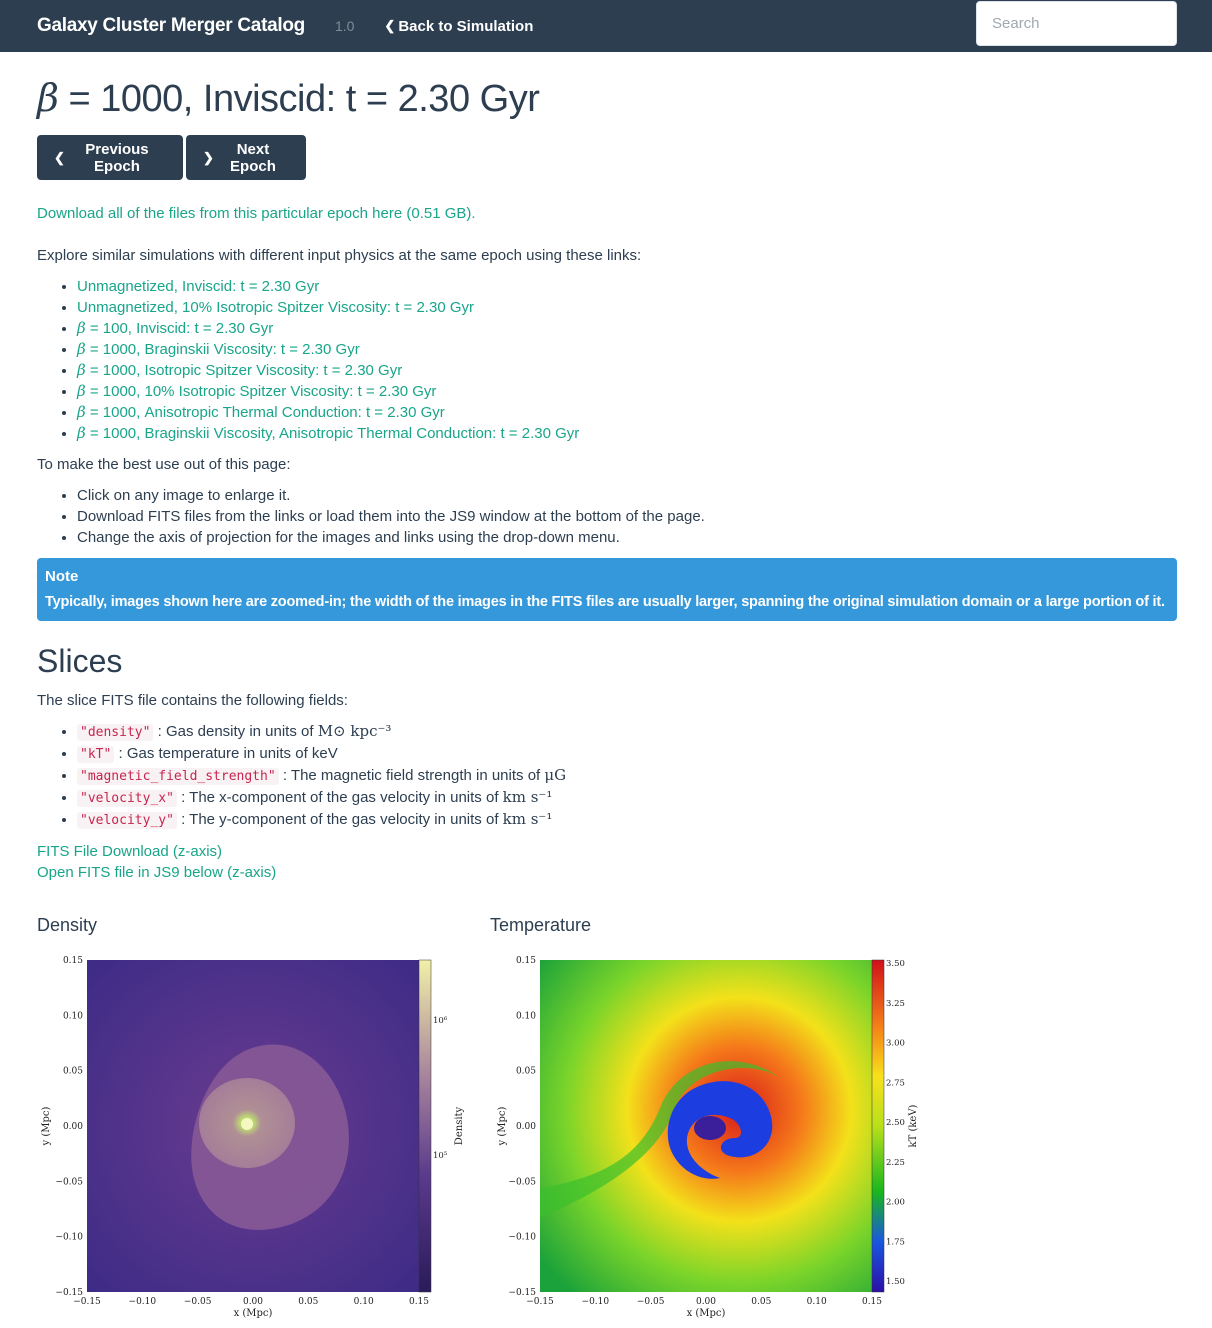  I want to click on temperature-colorbar, so click(878, 1126).